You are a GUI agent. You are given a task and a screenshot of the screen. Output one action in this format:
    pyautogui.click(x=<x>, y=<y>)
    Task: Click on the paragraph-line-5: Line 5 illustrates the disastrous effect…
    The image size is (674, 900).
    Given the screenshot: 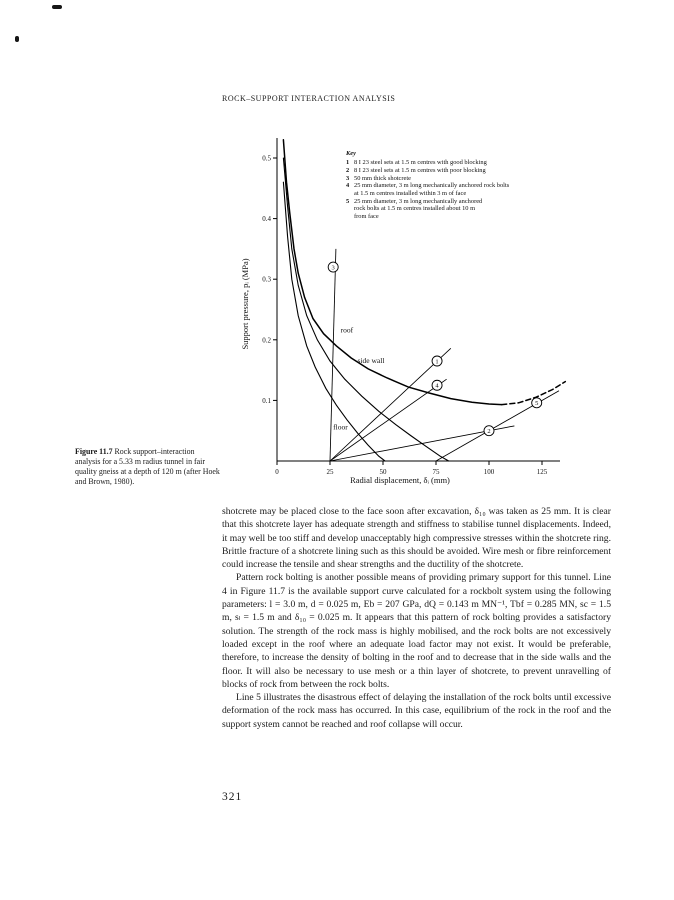 What is the action you would take?
    pyautogui.click(x=416, y=711)
    